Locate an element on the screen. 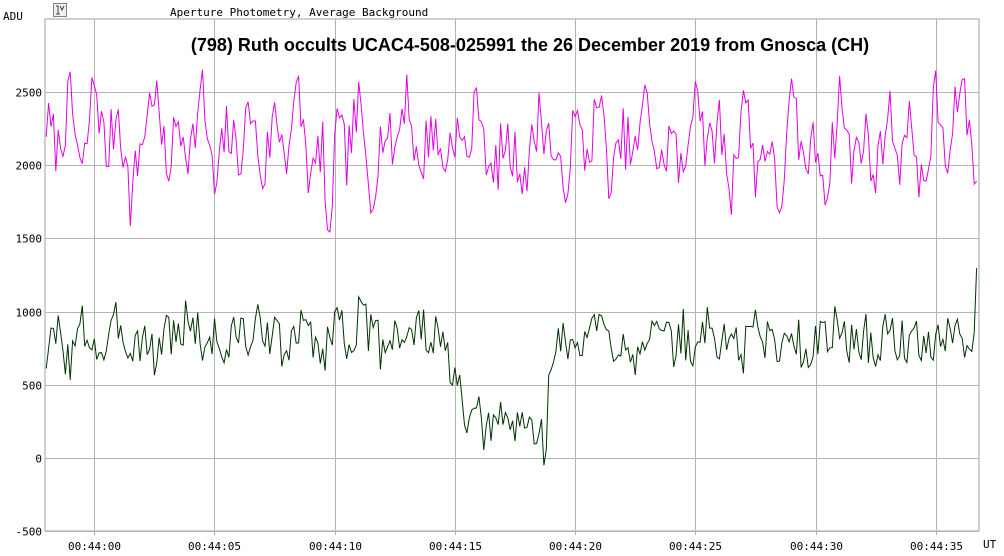 The image size is (1004, 556). y-tick-label: 500 is located at coordinates (32, 386).